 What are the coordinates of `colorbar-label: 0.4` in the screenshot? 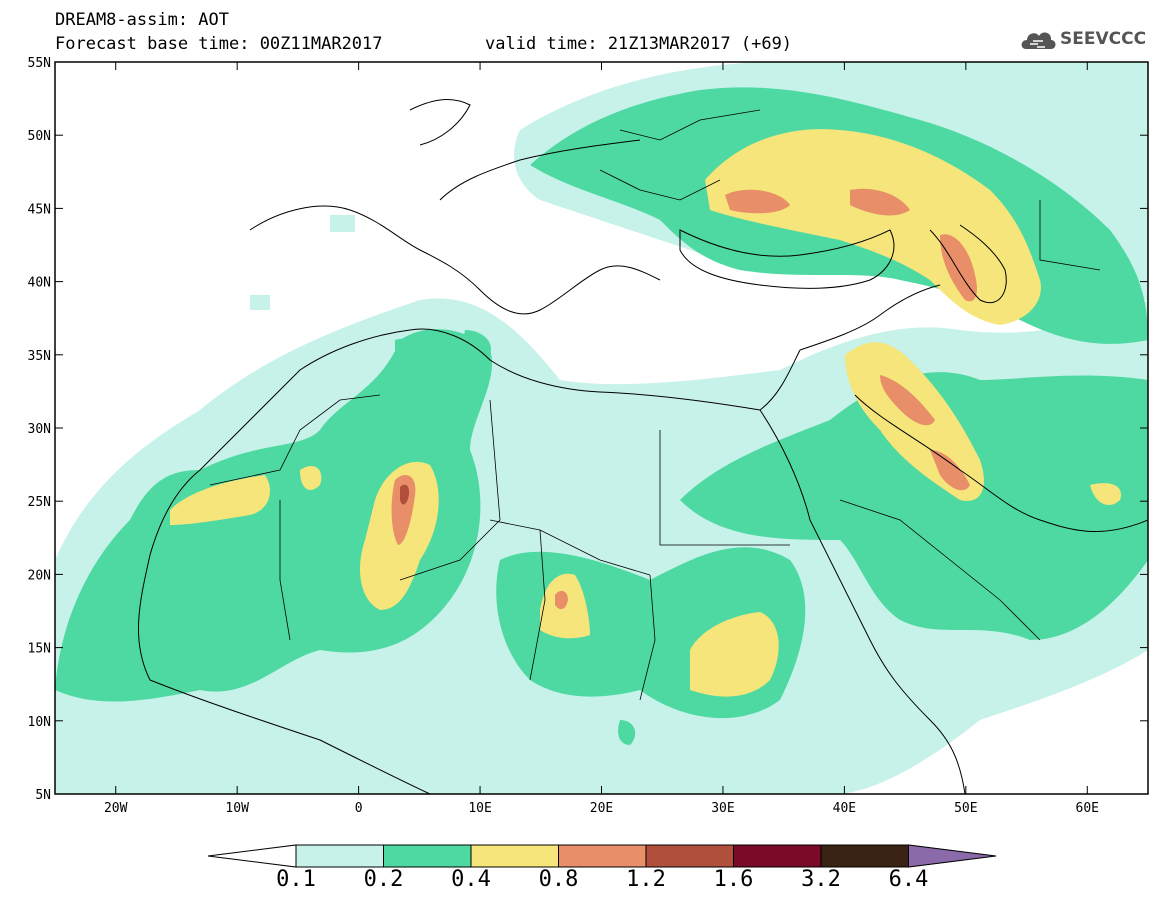 It's located at (471, 879).